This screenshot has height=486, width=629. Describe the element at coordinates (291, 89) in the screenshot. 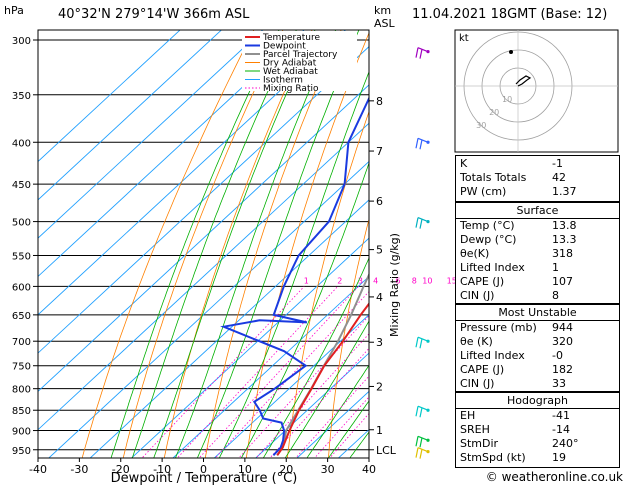

I see `legend-entry: Mixing Ratio` at that location.